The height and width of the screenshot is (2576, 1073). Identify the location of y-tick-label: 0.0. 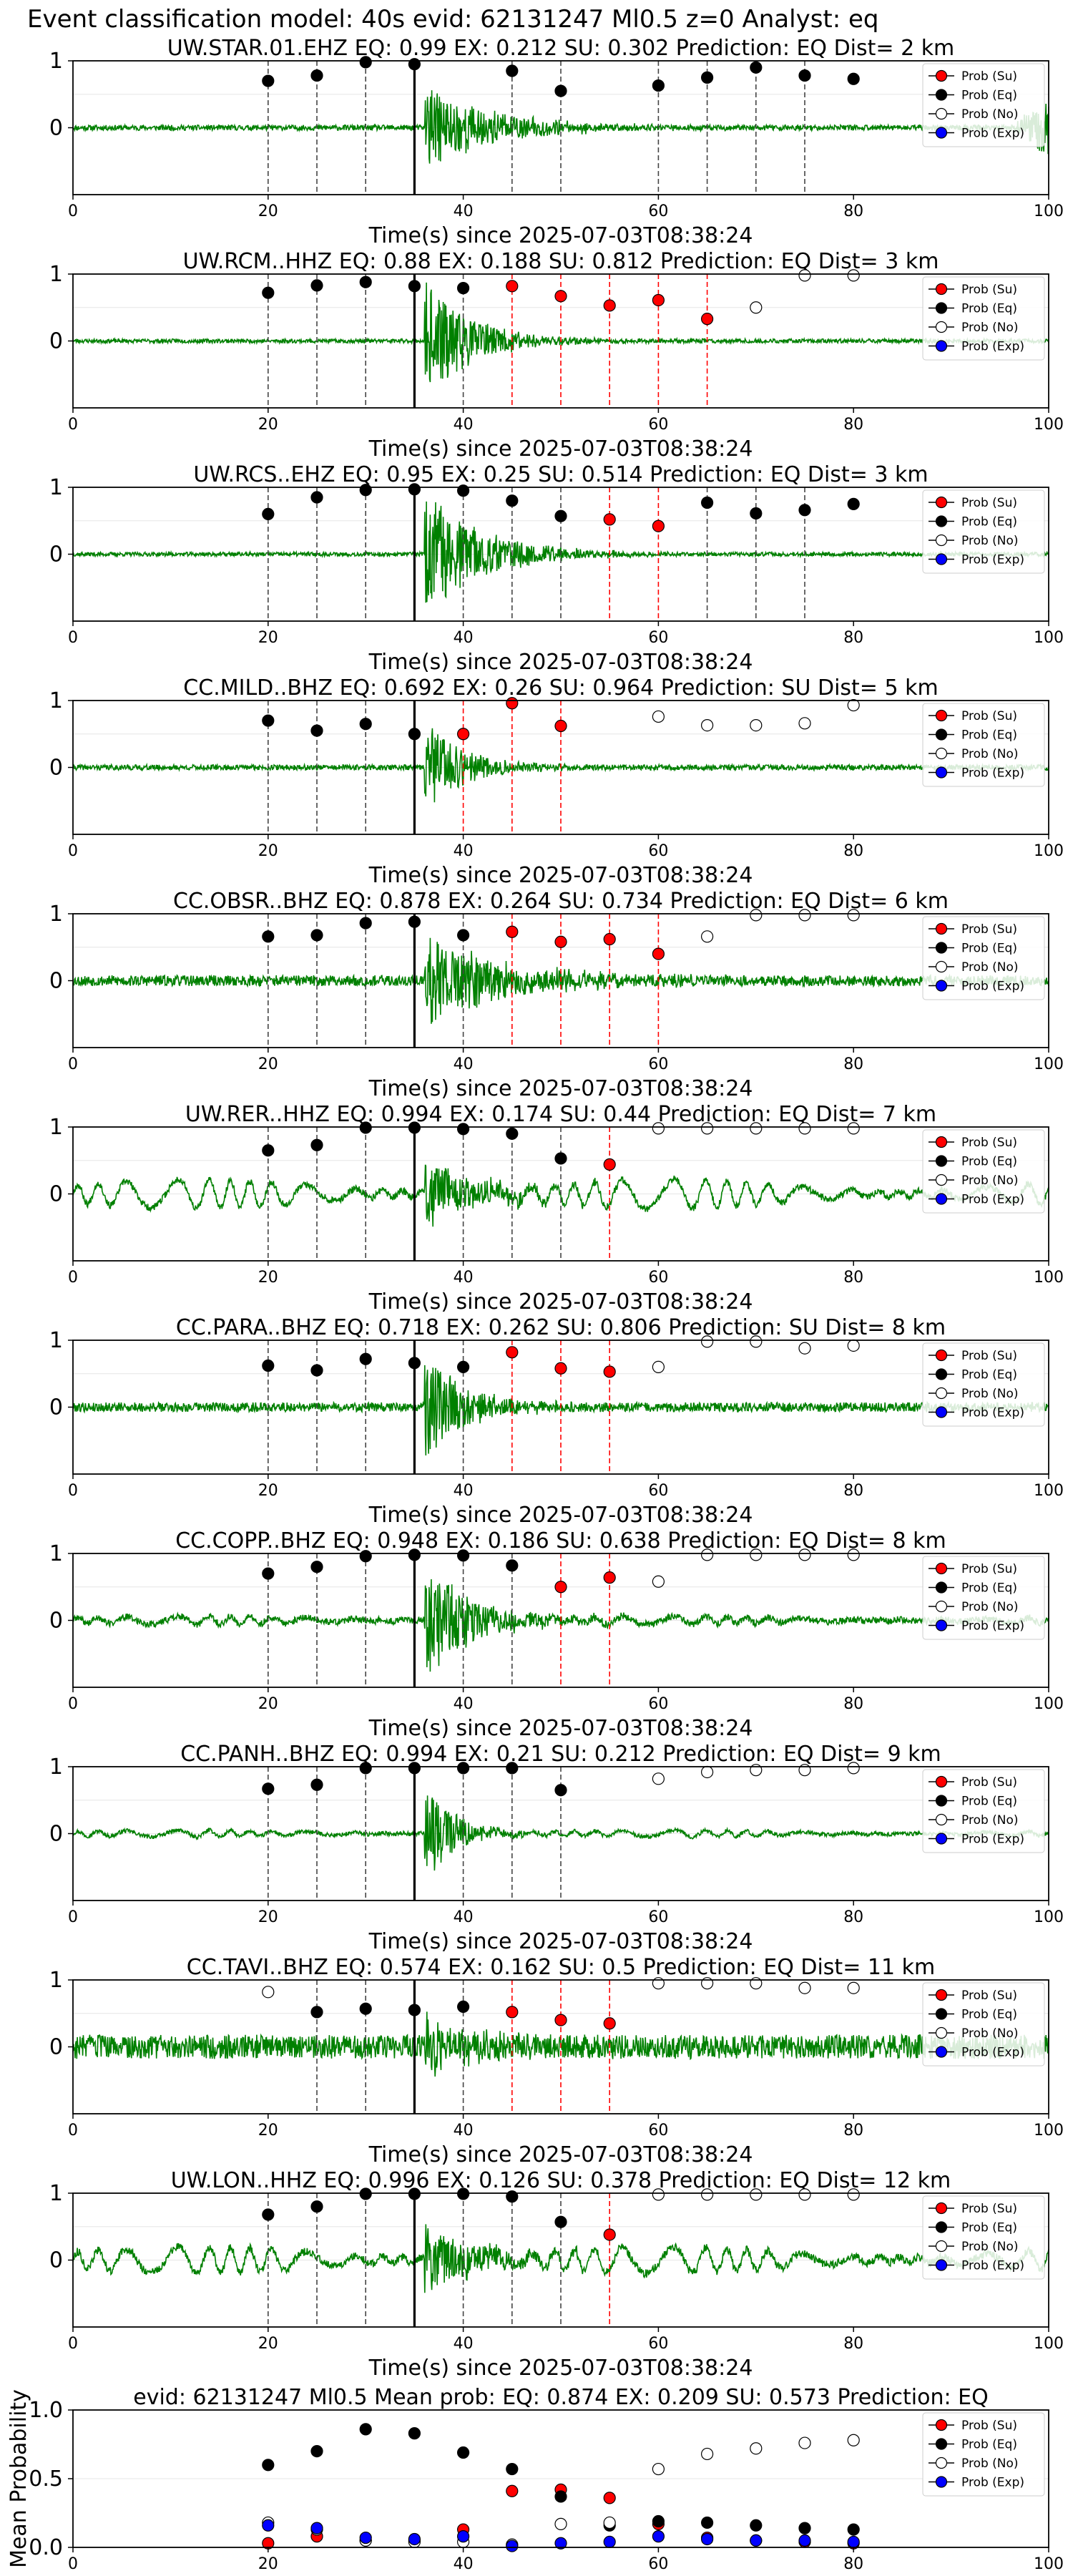
(46, 2547).